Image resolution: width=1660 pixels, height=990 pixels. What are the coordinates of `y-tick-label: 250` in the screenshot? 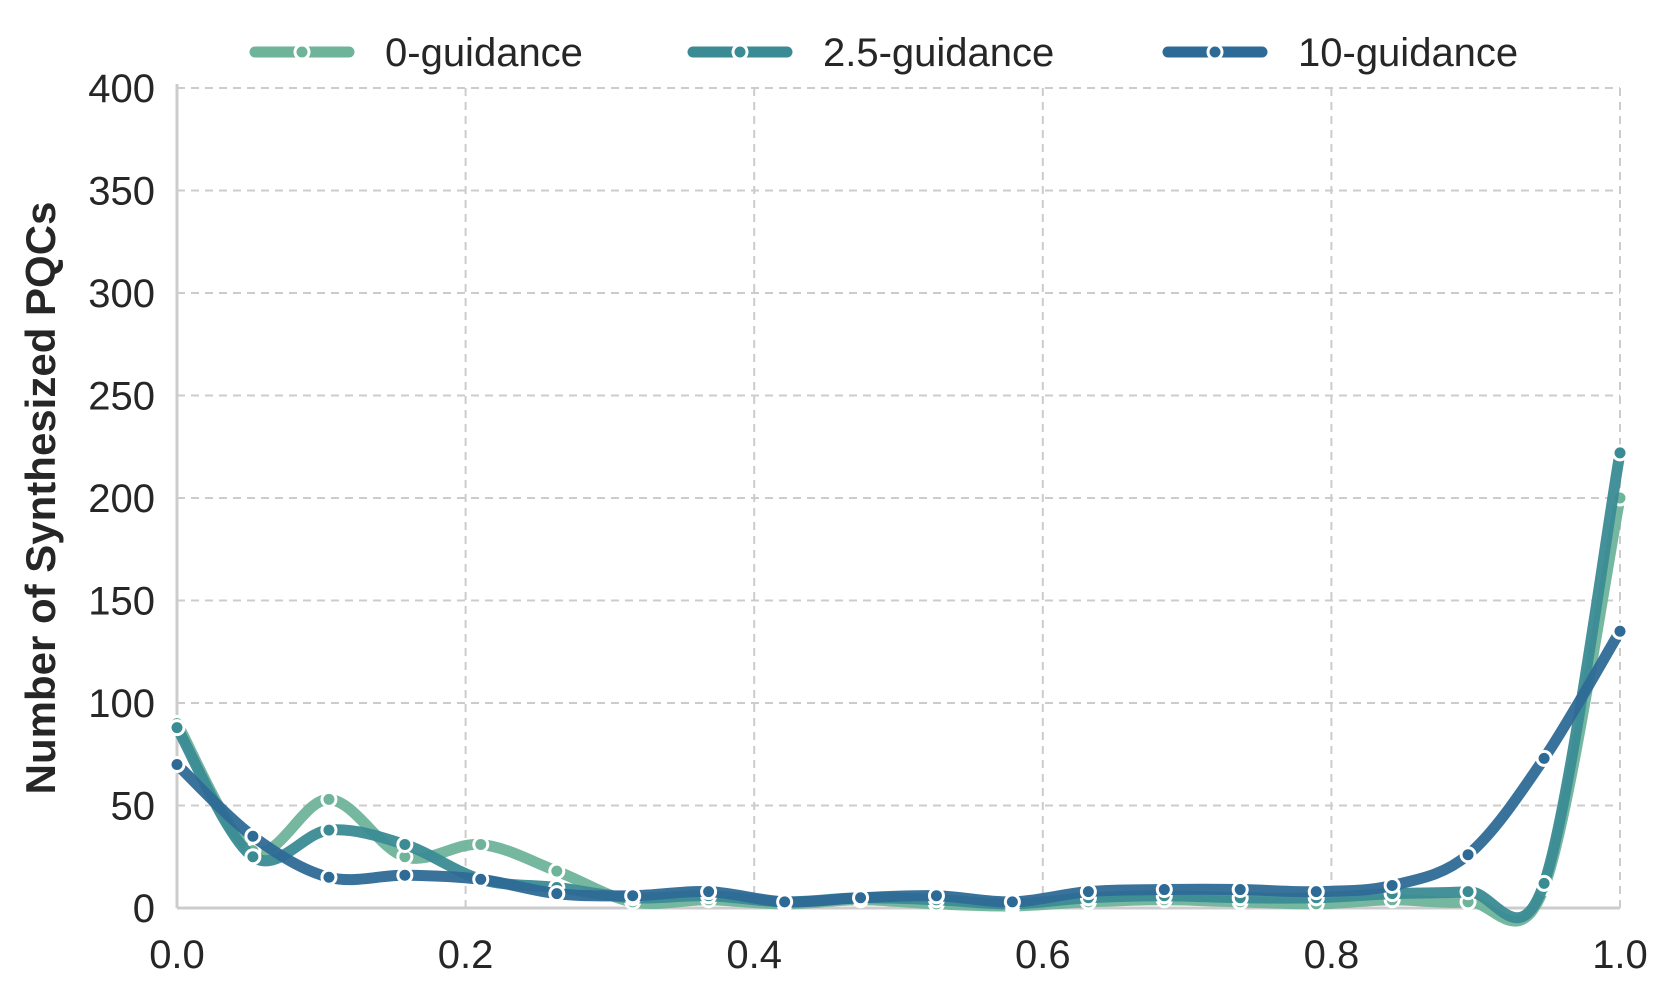 It's located at (121, 397).